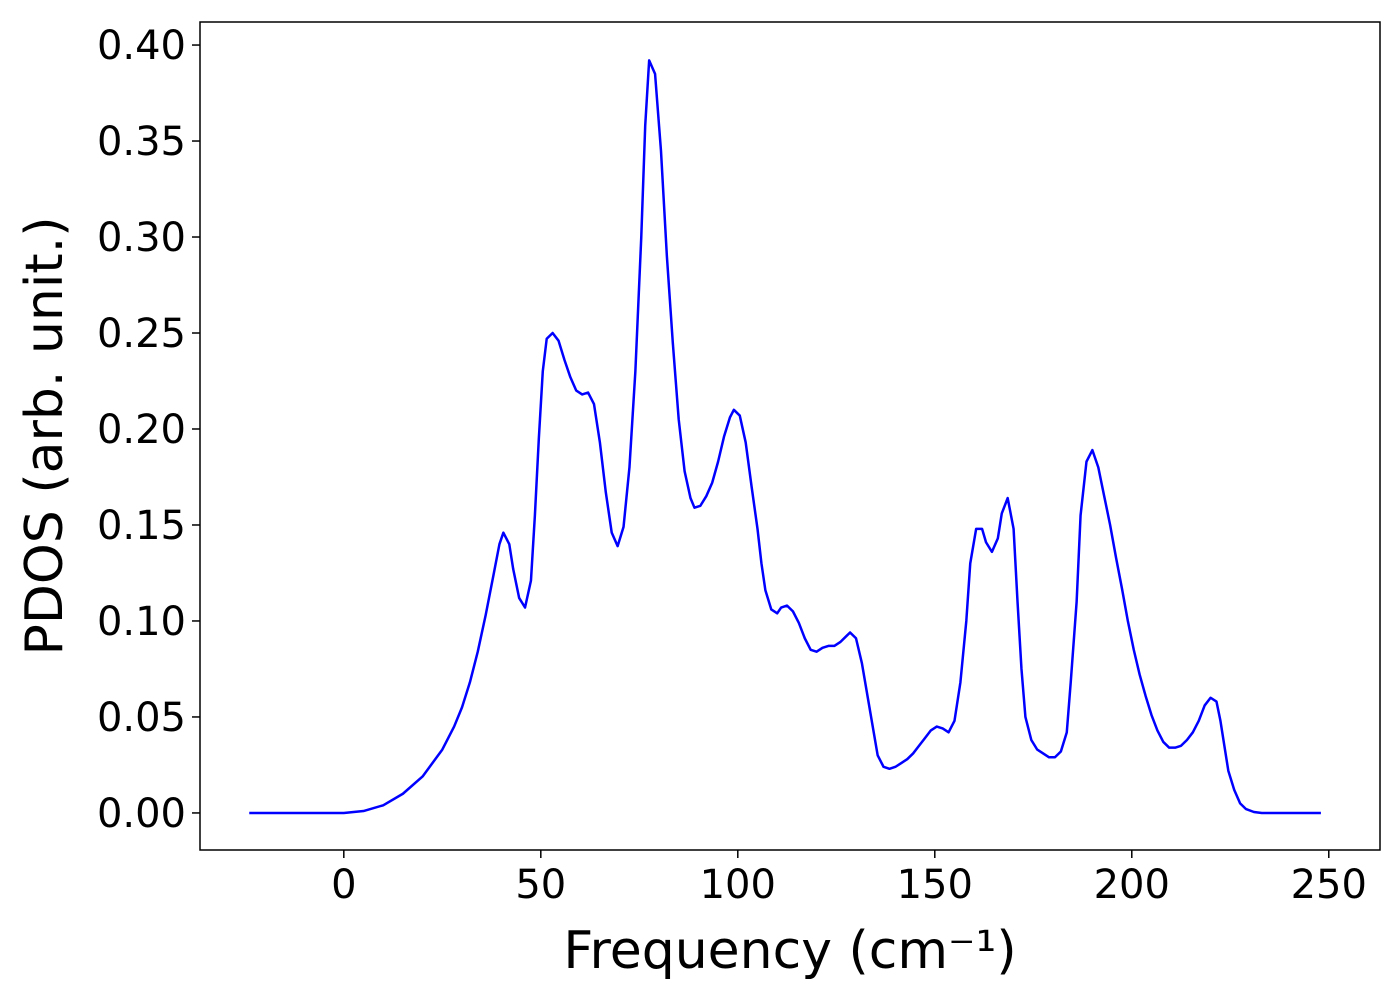 The image size is (1400, 1000). I want to click on y-tick-label: 0.10, so click(141, 622).